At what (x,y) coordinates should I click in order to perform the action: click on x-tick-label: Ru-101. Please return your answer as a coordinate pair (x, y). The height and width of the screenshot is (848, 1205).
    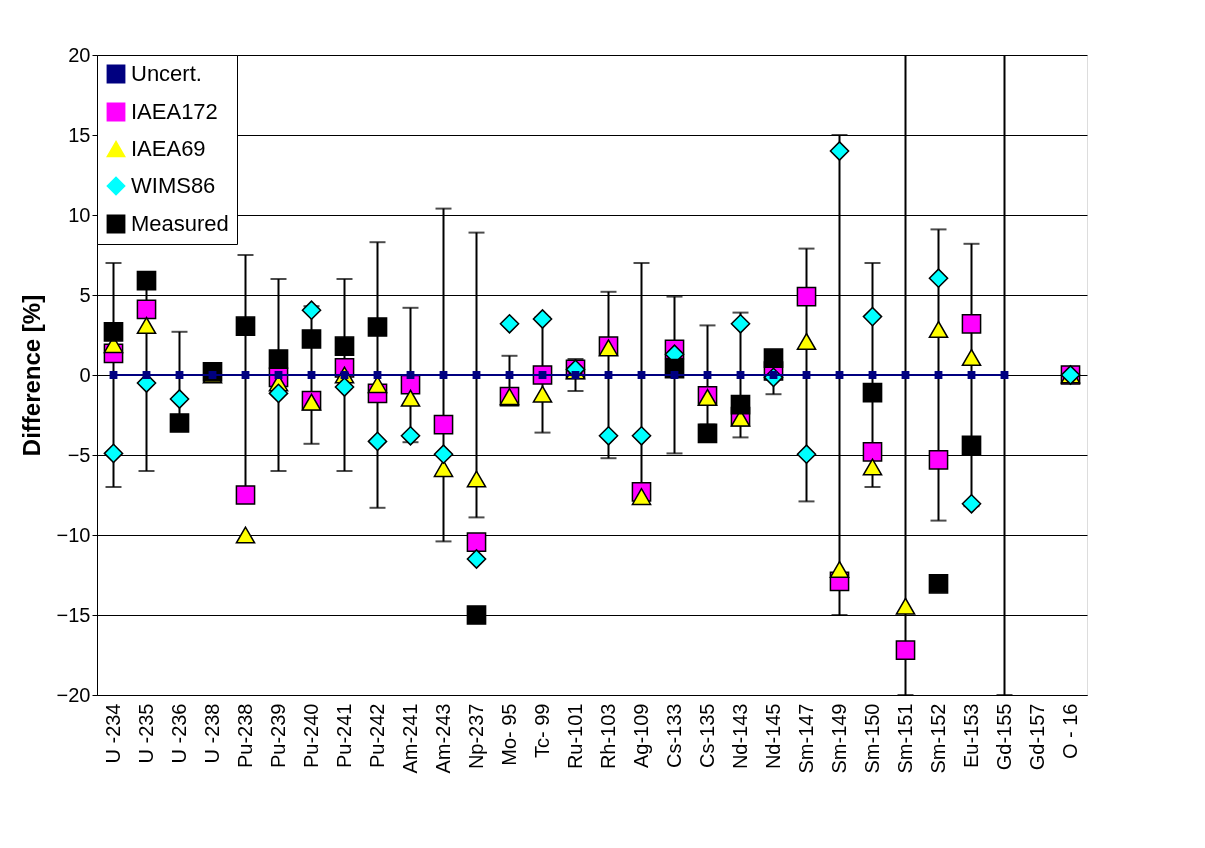
    Looking at the image, I should click on (574, 736).